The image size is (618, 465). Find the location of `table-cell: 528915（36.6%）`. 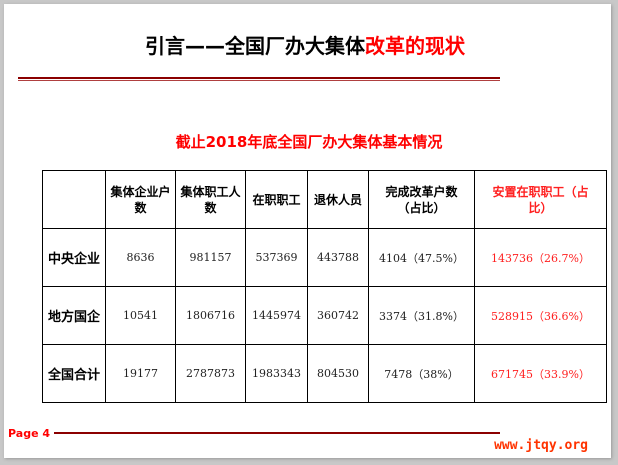

table-cell: 528915（36.6%） is located at coordinates (540, 315).